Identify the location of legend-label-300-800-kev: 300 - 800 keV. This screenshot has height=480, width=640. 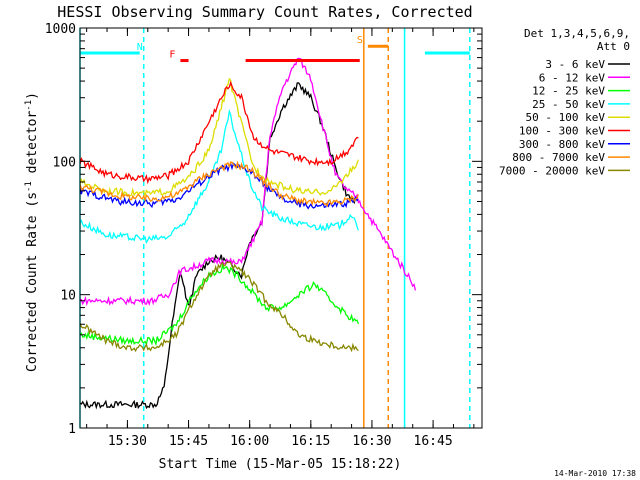
(562, 144).